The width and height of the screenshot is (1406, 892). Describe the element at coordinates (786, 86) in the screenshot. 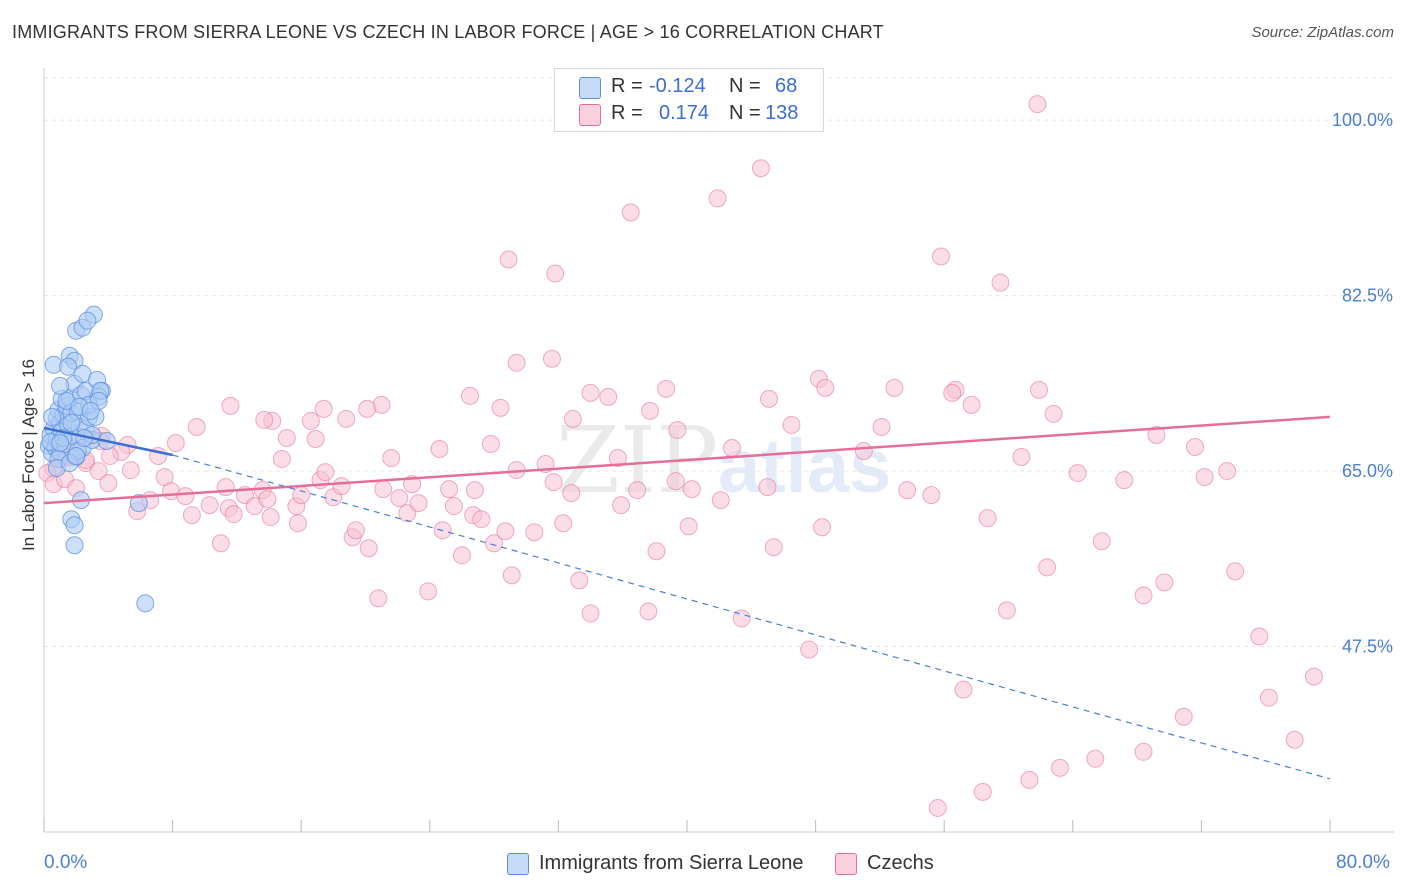

I see `legend-n-value: 68` at that location.